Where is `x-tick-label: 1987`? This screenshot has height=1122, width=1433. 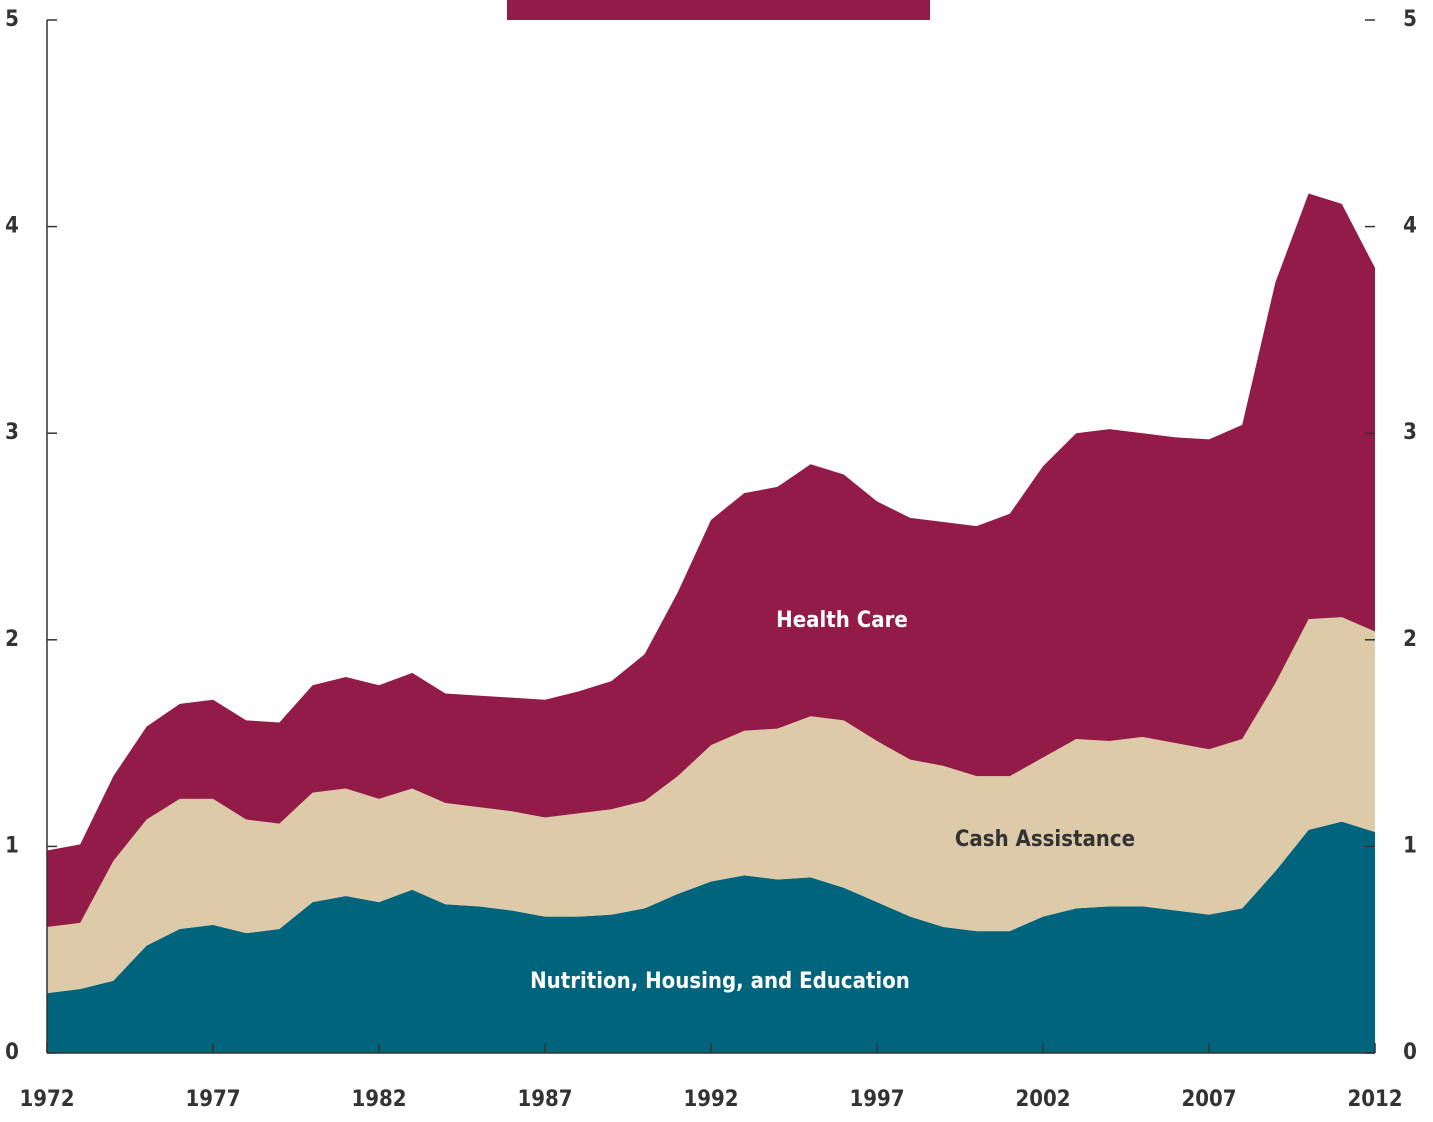
x-tick-label: 1987 is located at coordinates (544, 1099).